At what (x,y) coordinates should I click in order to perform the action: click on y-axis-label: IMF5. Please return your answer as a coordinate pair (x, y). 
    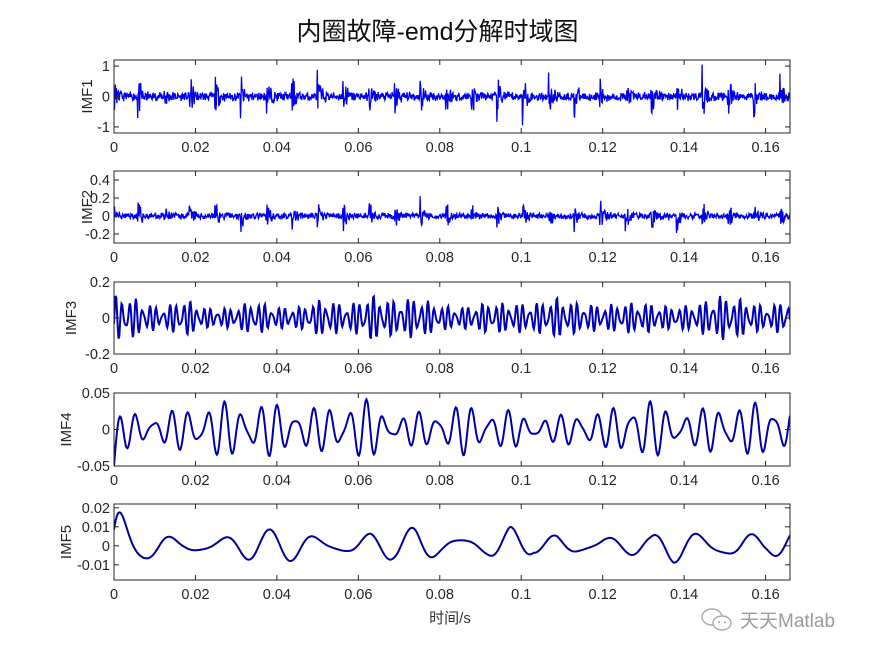
    Looking at the image, I should click on (66, 542).